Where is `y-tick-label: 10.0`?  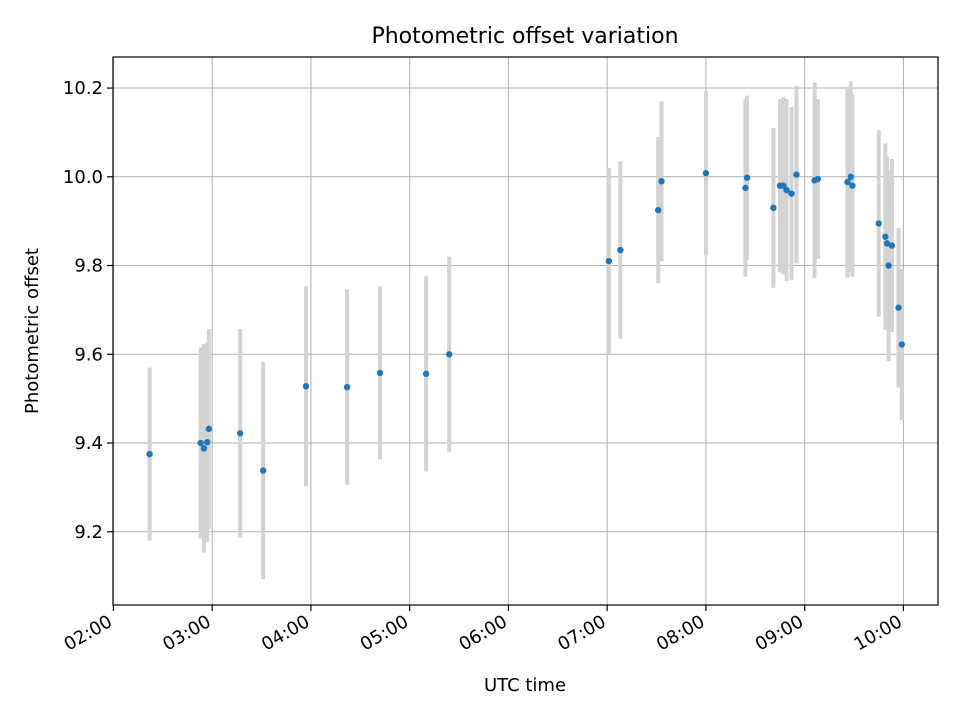 y-tick-label: 10.0 is located at coordinates (83, 177).